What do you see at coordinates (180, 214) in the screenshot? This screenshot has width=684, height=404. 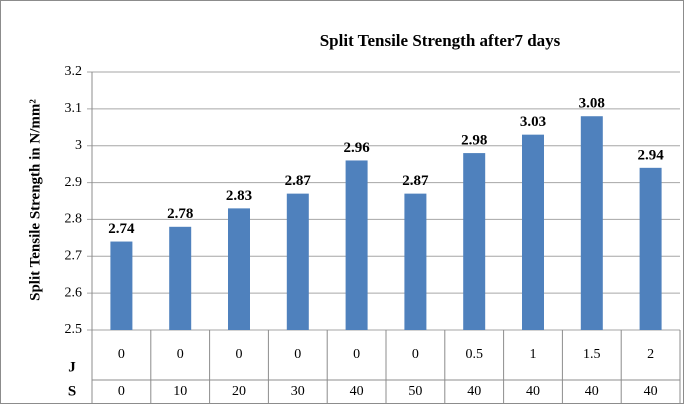 I see `value-label: 2.78` at bounding box center [180, 214].